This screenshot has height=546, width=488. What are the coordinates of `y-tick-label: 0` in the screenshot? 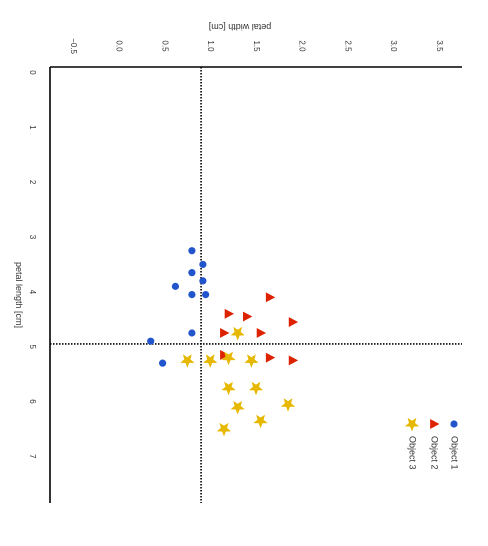 It's located at (32, 72).